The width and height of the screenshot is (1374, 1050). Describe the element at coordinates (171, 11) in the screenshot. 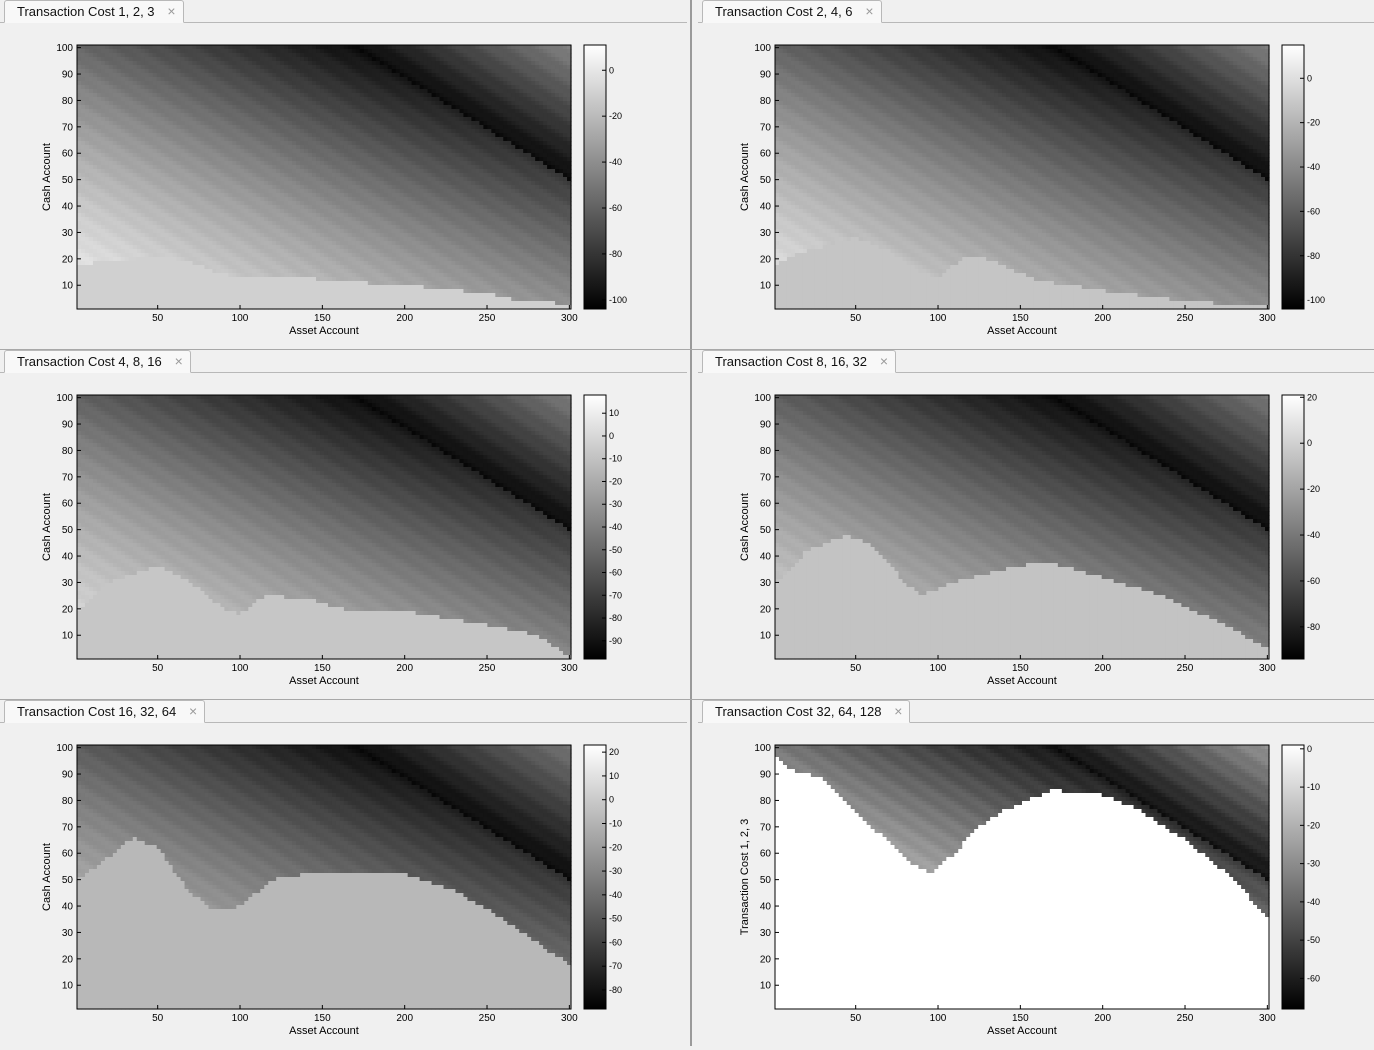

I see `close-icon: ×` at that location.